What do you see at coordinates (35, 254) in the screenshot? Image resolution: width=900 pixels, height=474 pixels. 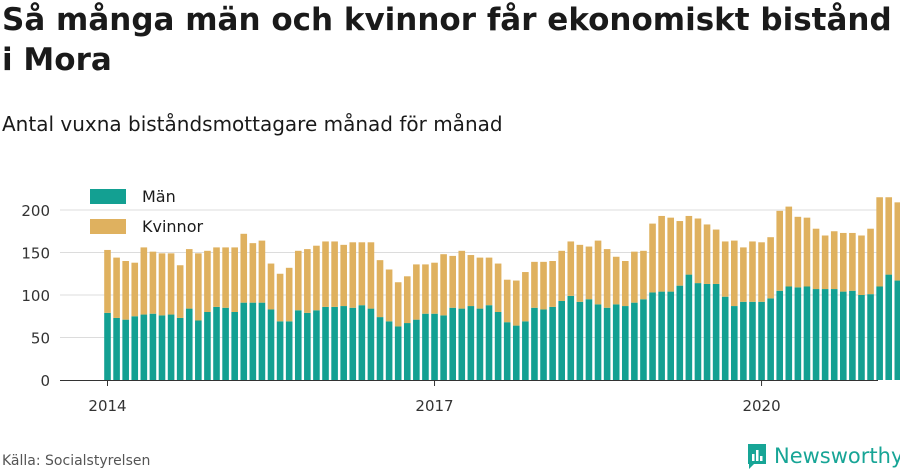 I see `y-tick-label: 150` at bounding box center [35, 254].